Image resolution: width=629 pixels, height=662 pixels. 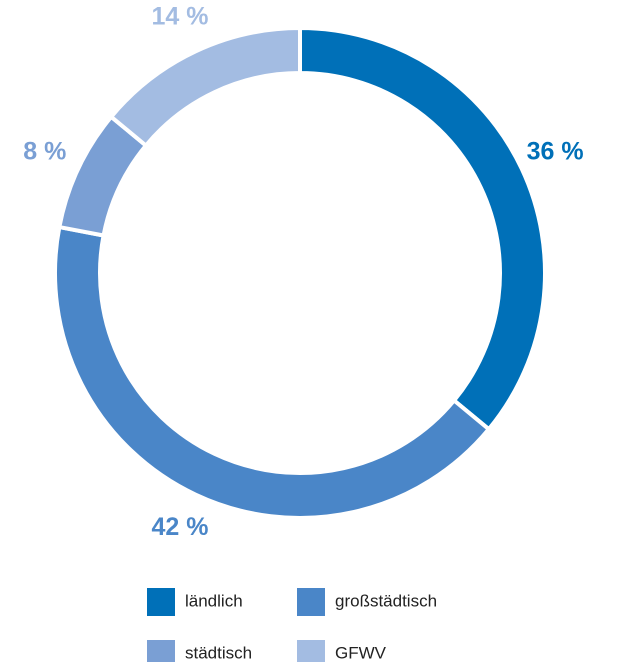 I want to click on data-label: 8 %, so click(x=44, y=152).